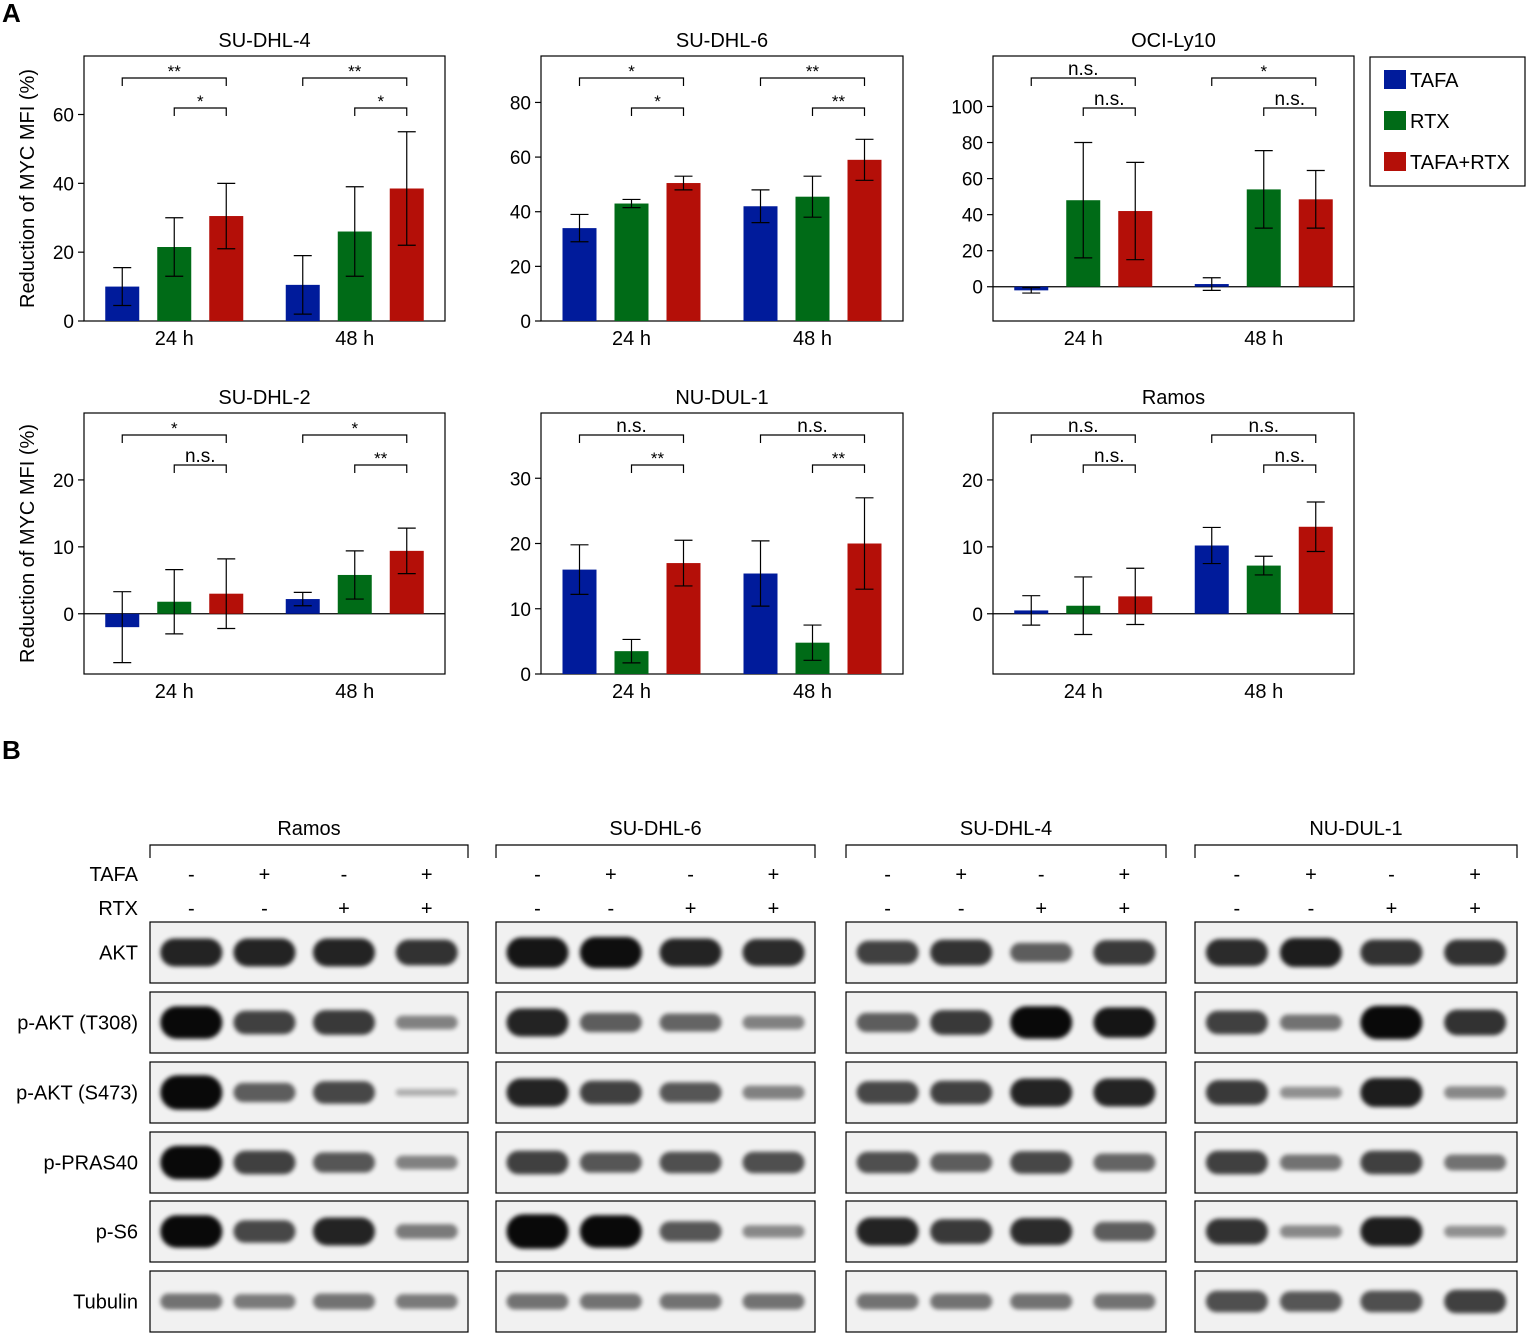 Image resolution: width=1531 pixels, height=1334 pixels. What do you see at coordinates (118, 909) in the screenshot?
I see `treatment-label: RTX` at bounding box center [118, 909].